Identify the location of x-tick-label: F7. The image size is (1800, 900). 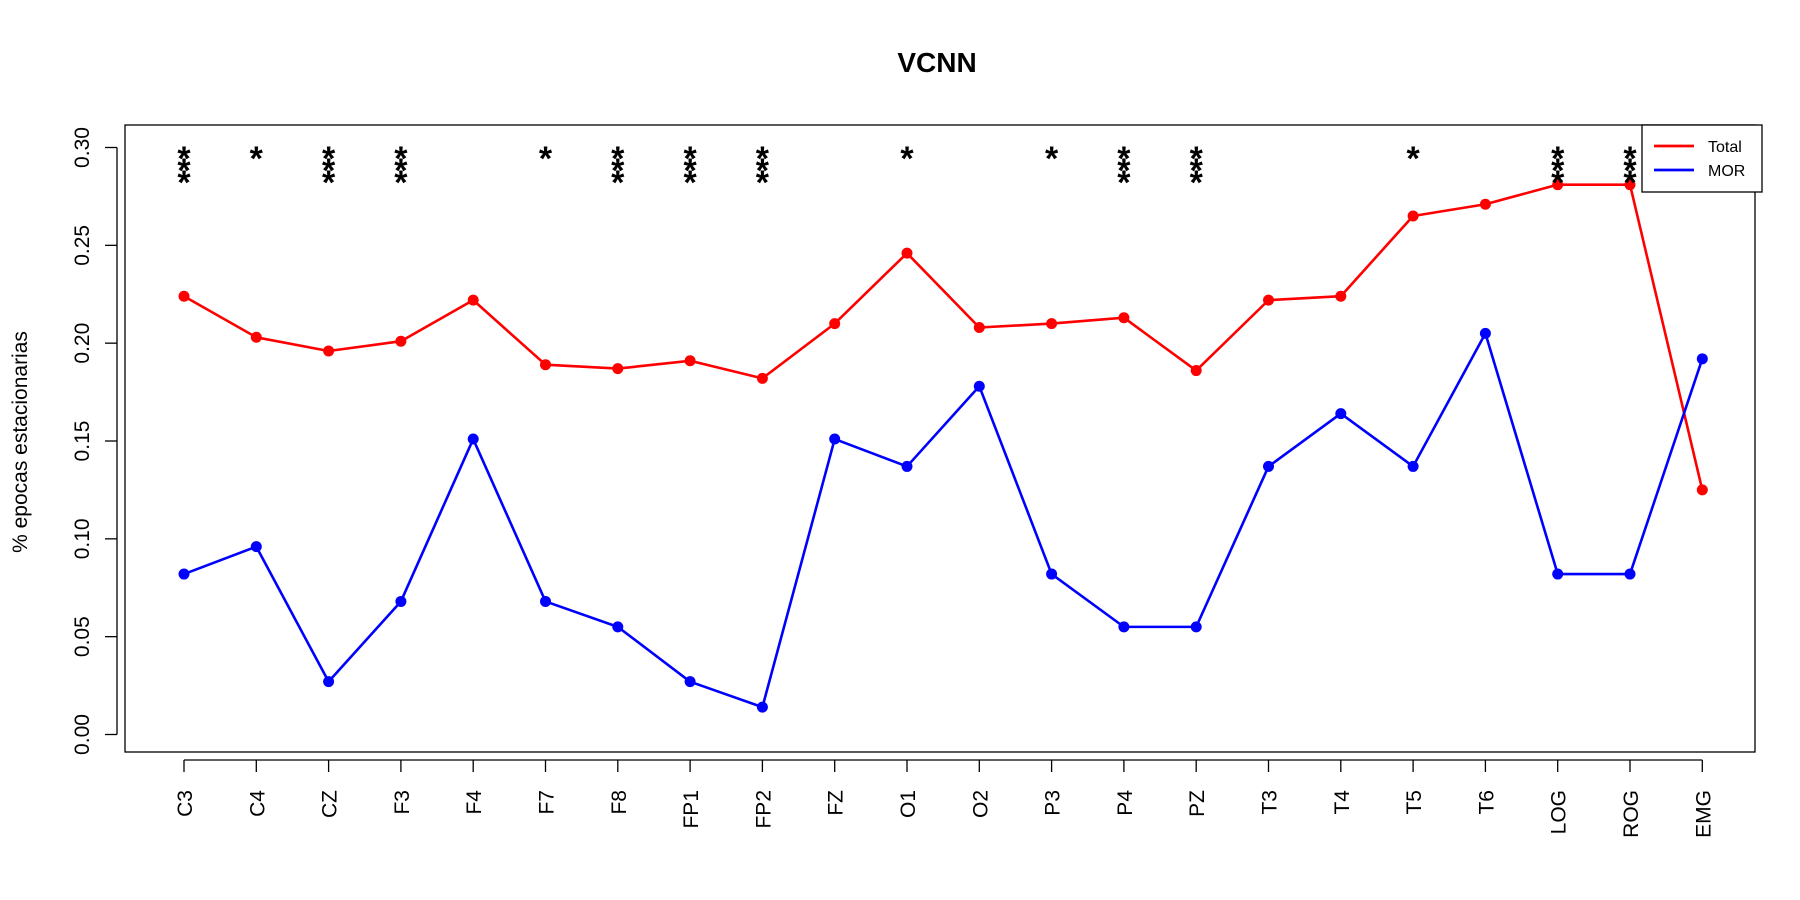
(547, 802).